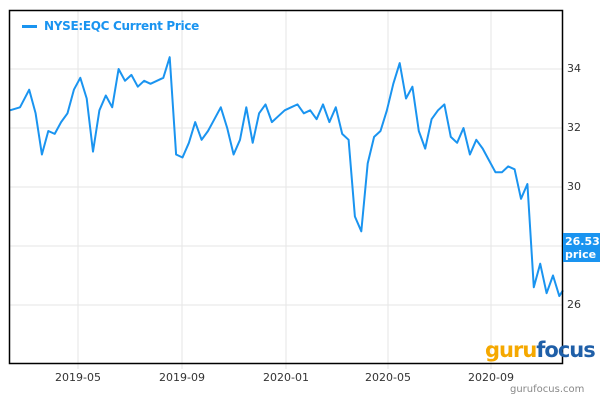  I want to click on gurufocus-logo: gurufocus, so click(540, 350).